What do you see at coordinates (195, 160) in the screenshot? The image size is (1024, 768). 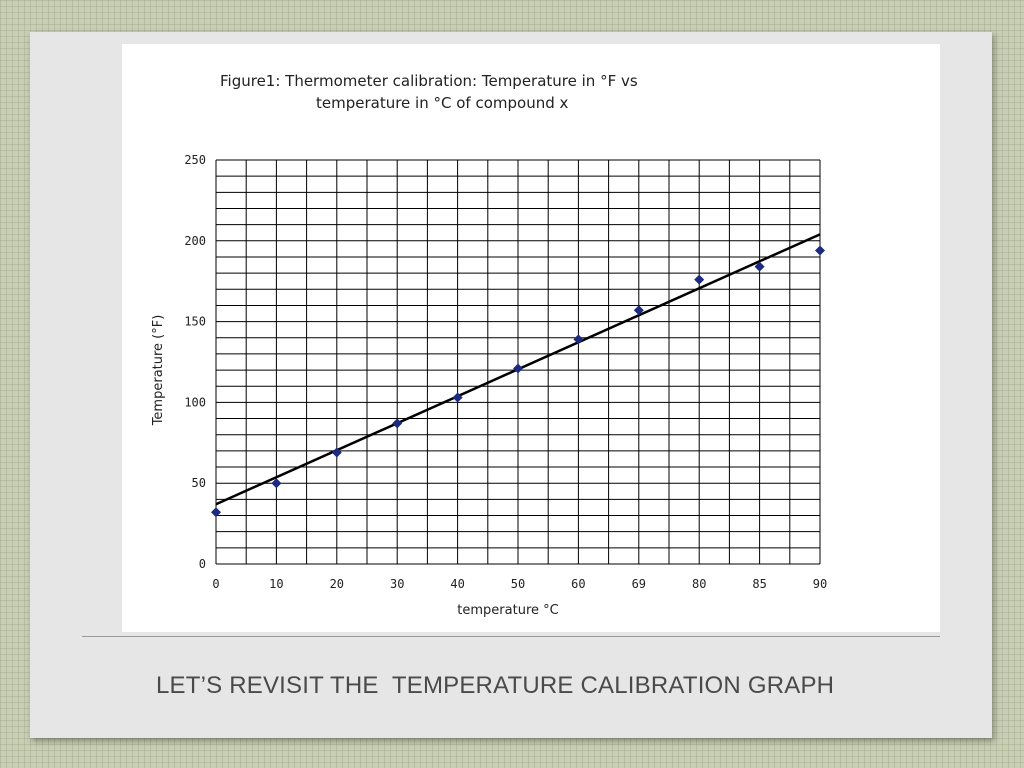 I see `y-tick-label: 250` at bounding box center [195, 160].